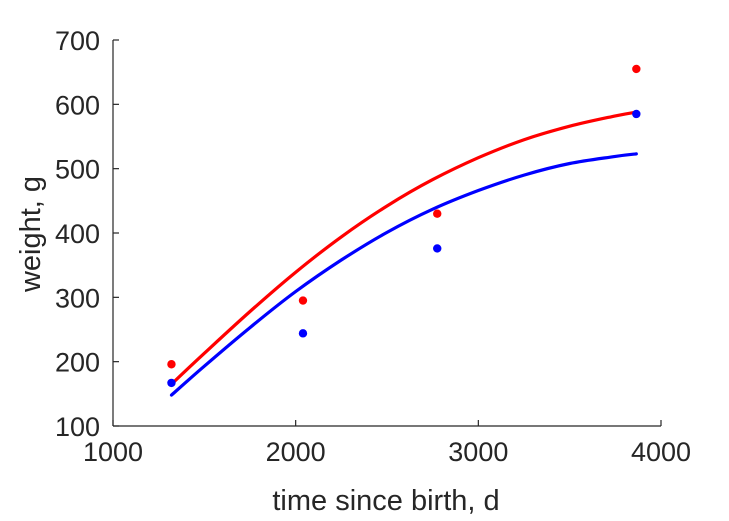 This screenshot has width=729, height=521. Describe the element at coordinates (296, 452) in the screenshot. I see `x-tick-label: 2000` at that location.